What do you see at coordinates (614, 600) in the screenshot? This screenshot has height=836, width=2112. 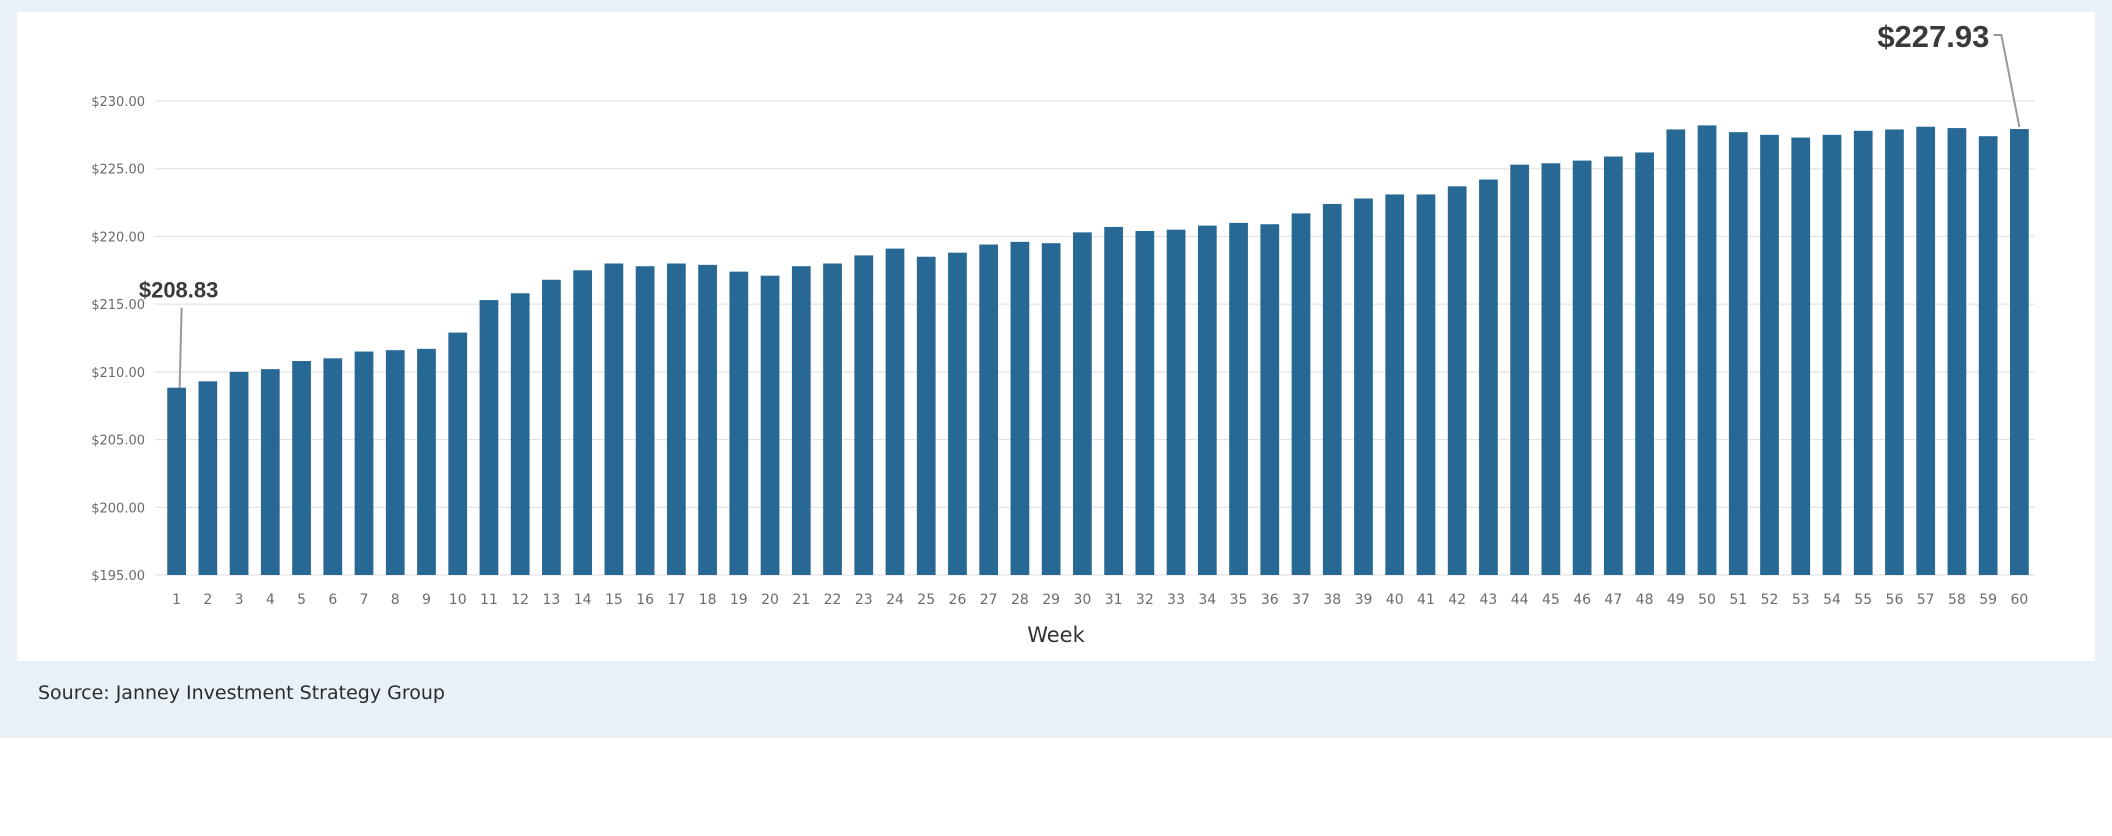 I see `x-tick-label: 15` at bounding box center [614, 600].